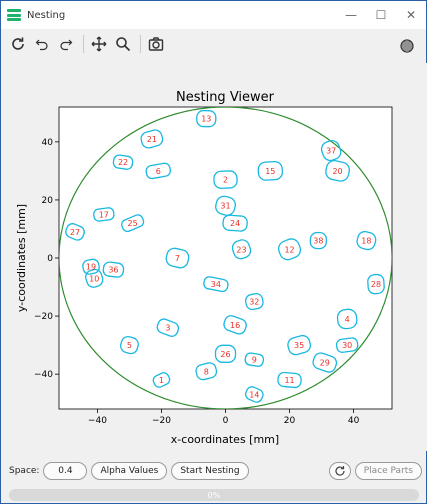  I want to click on part-label: 7, so click(177, 258).